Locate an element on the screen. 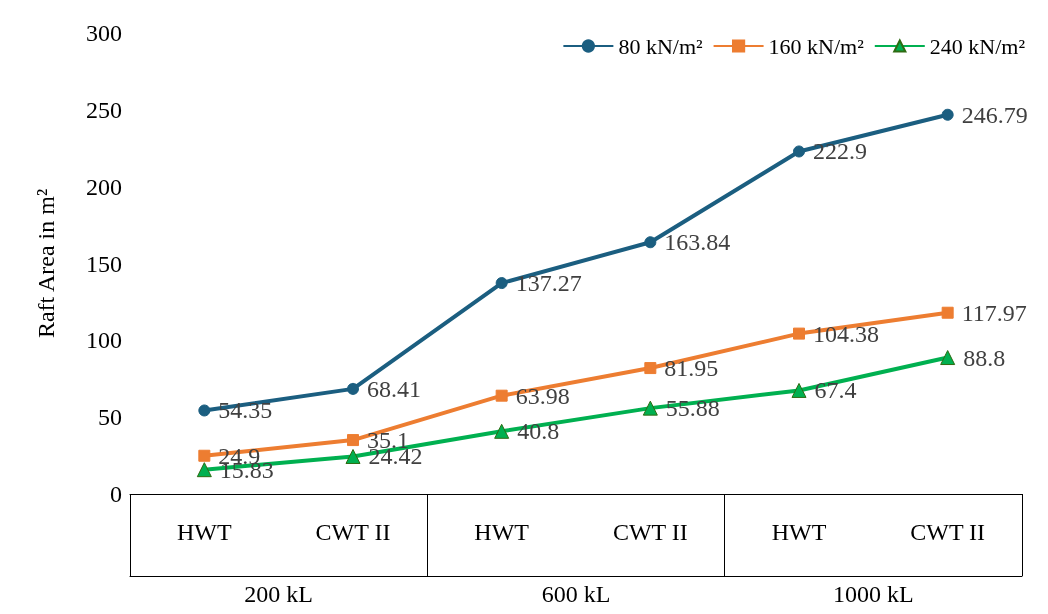  y-tick-label: 250 is located at coordinates (104, 109).